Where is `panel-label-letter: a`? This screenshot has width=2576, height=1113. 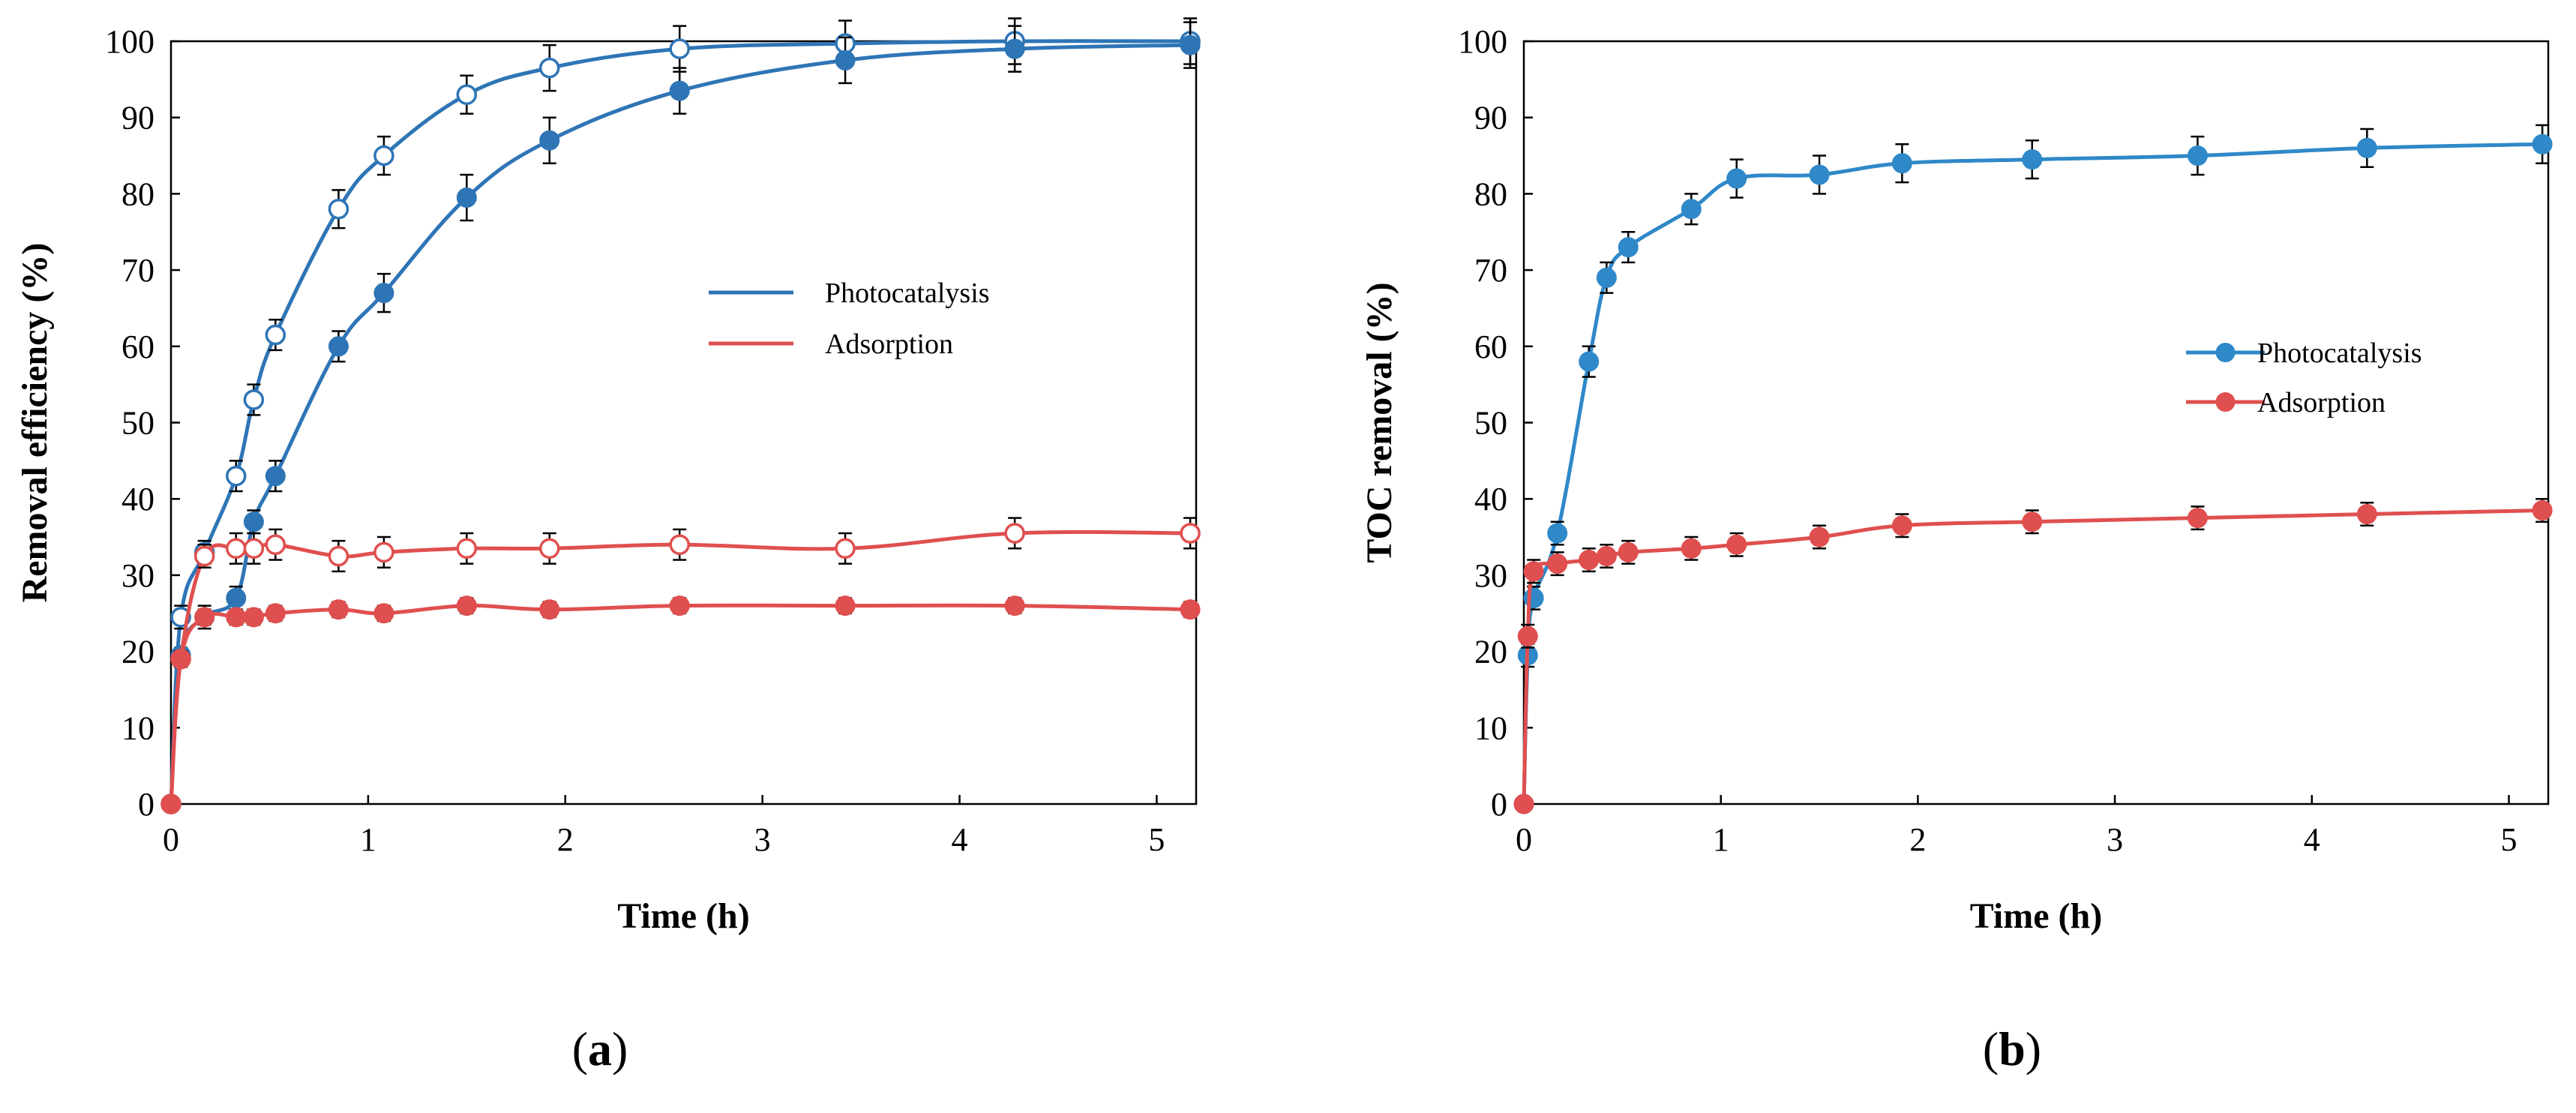 panel-label-letter: a is located at coordinates (600, 1049).